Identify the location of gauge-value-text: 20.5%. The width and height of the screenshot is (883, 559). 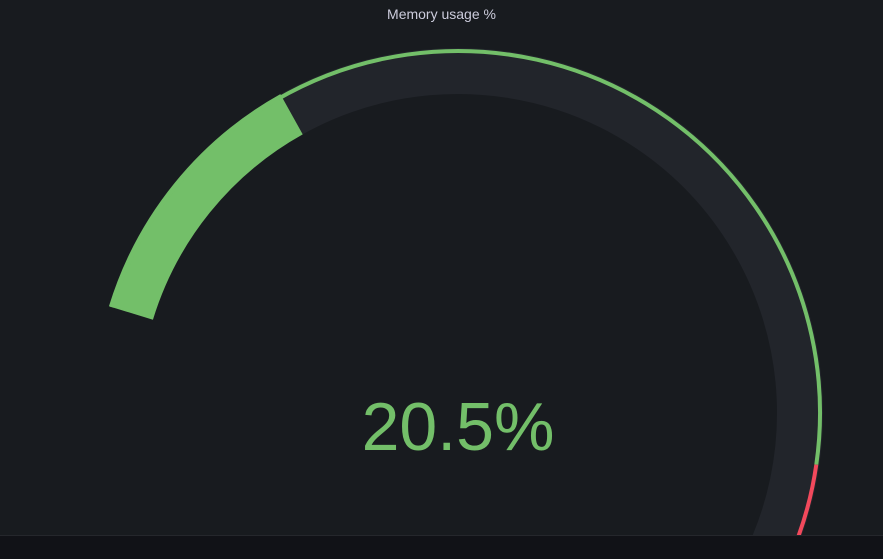
(458, 427).